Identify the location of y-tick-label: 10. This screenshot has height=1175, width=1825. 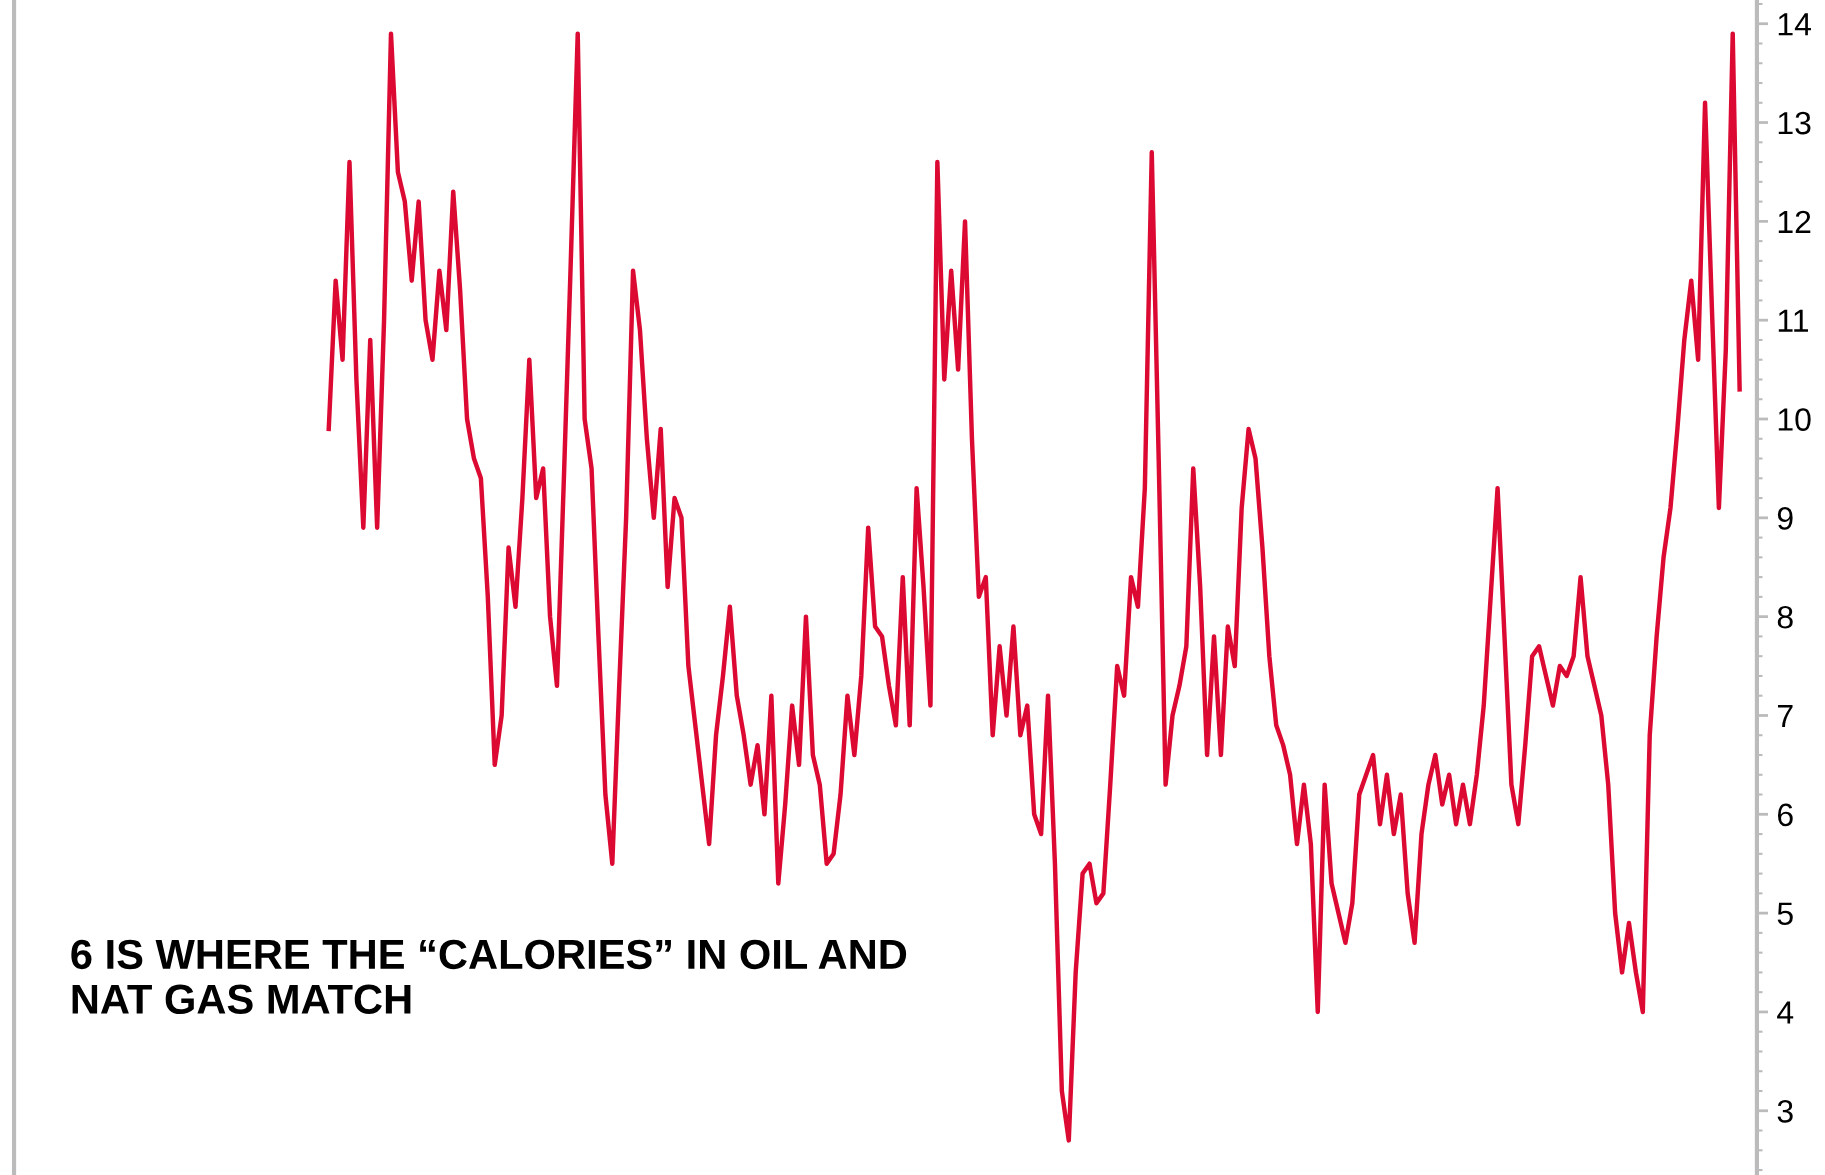
(1794, 419).